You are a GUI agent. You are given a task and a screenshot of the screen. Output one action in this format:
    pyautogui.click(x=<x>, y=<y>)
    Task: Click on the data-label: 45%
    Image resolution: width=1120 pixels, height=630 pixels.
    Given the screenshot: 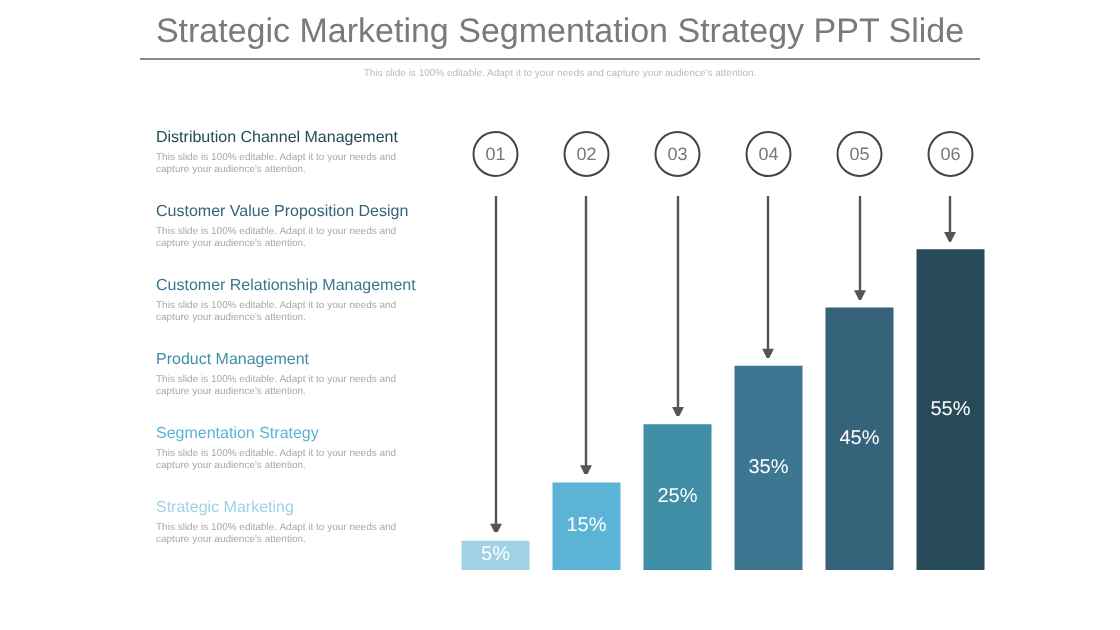 What is the action you would take?
    pyautogui.click(x=859, y=438)
    